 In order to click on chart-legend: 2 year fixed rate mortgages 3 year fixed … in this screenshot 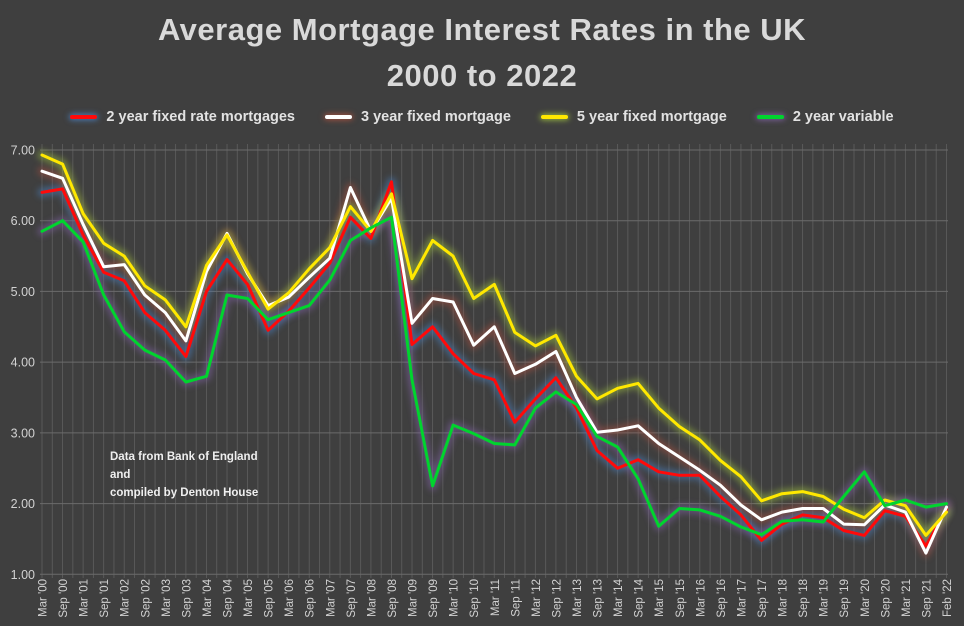, I will do `click(482, 117)`.